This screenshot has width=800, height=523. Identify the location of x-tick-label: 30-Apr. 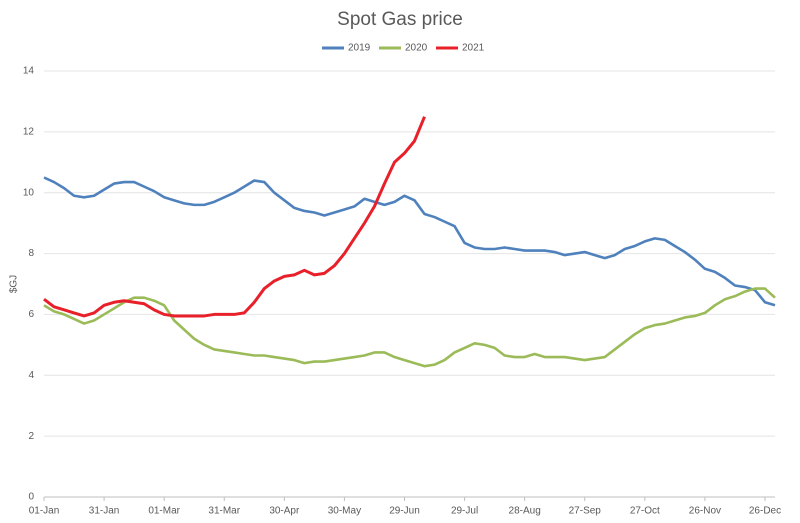
(284, 511).